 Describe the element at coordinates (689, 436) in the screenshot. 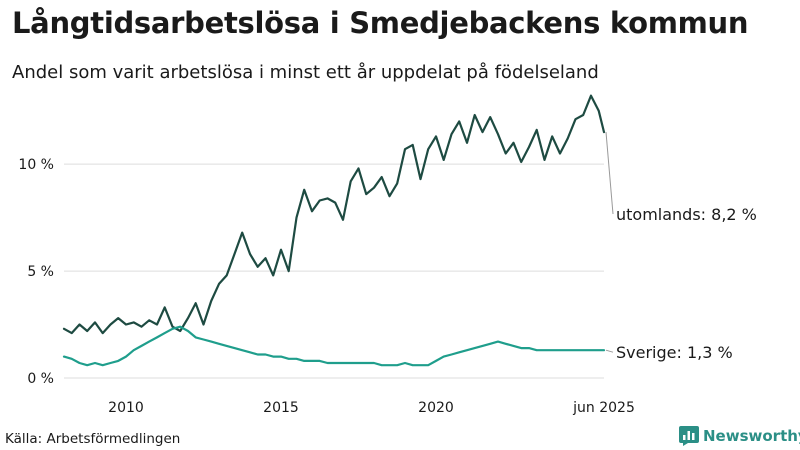

I see `bar-chart-icon` at that location.